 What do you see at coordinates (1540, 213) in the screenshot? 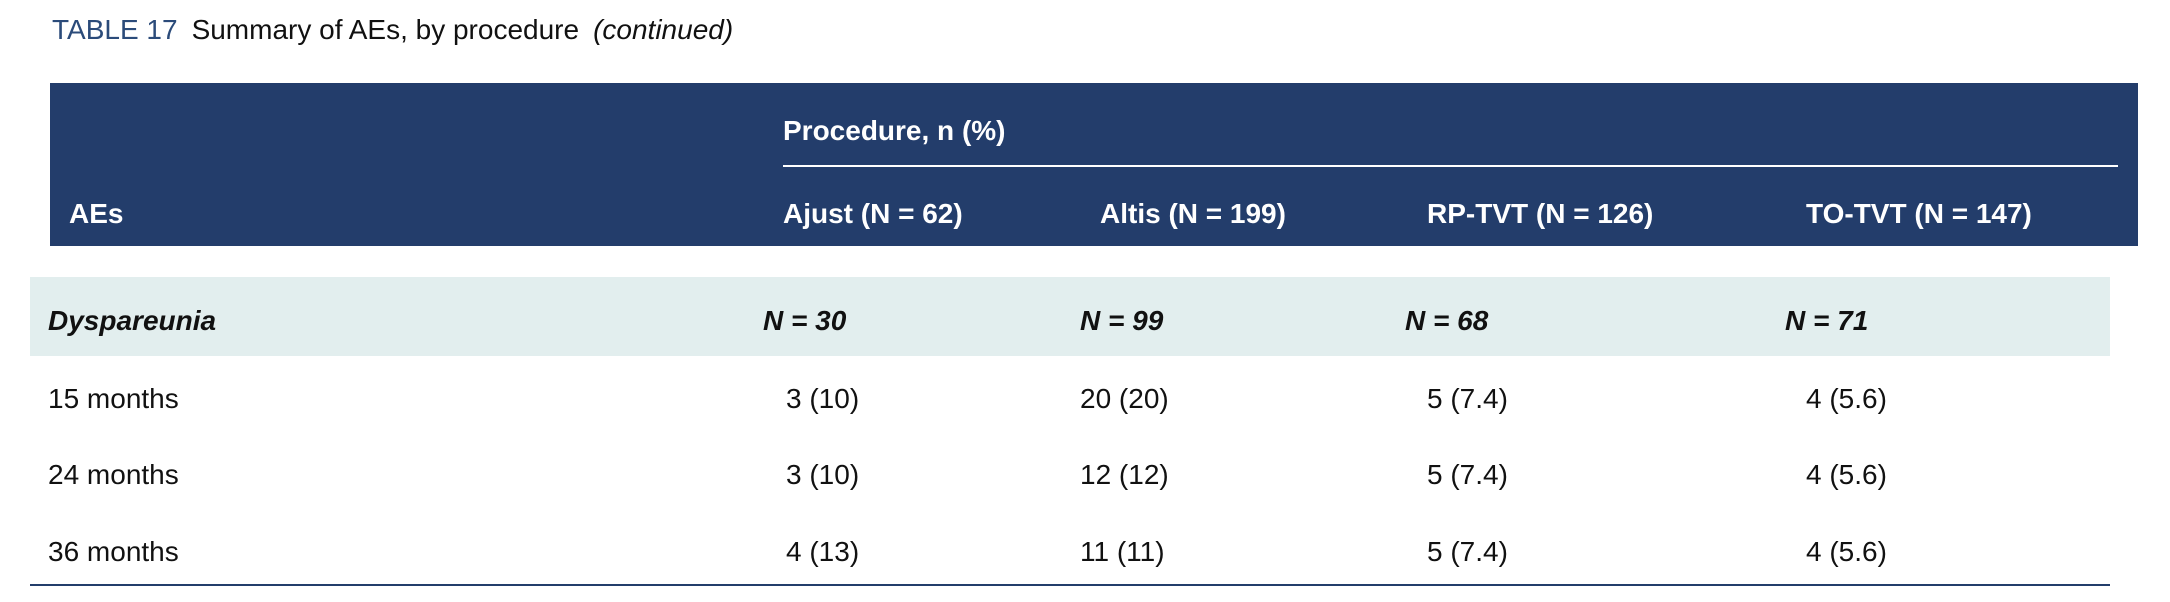
I see `column-header: RP-TVT (N = 126)` at bounding box center [1540, 213].